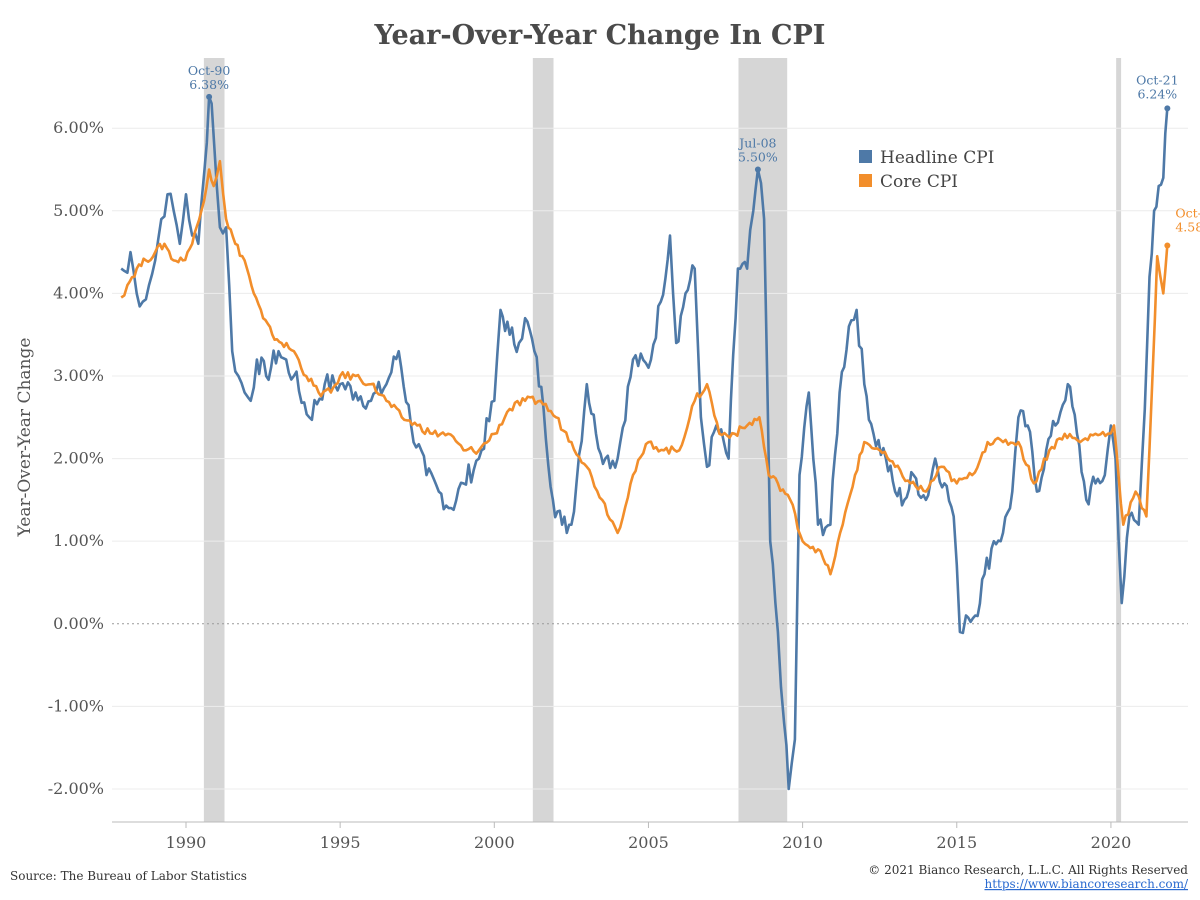 This screenshot has width=1200, height=900. I want to click on y-tick-label: 0.00%, so click(78, 623).